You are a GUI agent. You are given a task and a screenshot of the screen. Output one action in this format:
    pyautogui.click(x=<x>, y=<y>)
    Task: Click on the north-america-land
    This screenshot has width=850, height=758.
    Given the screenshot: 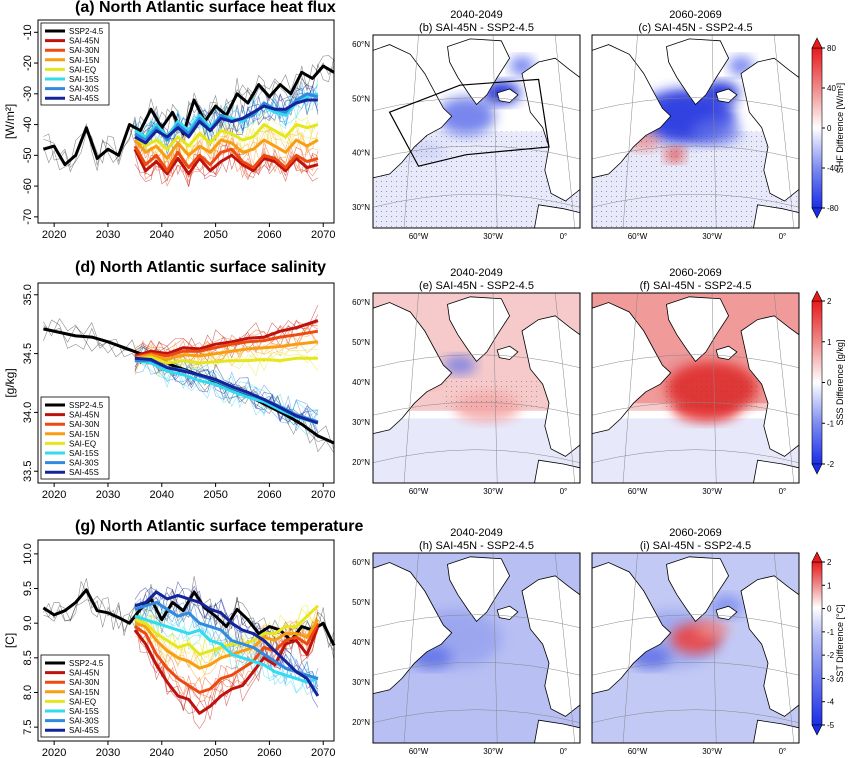 What is the action you would take?
    pyautogui.click(x=632, y=628)
    